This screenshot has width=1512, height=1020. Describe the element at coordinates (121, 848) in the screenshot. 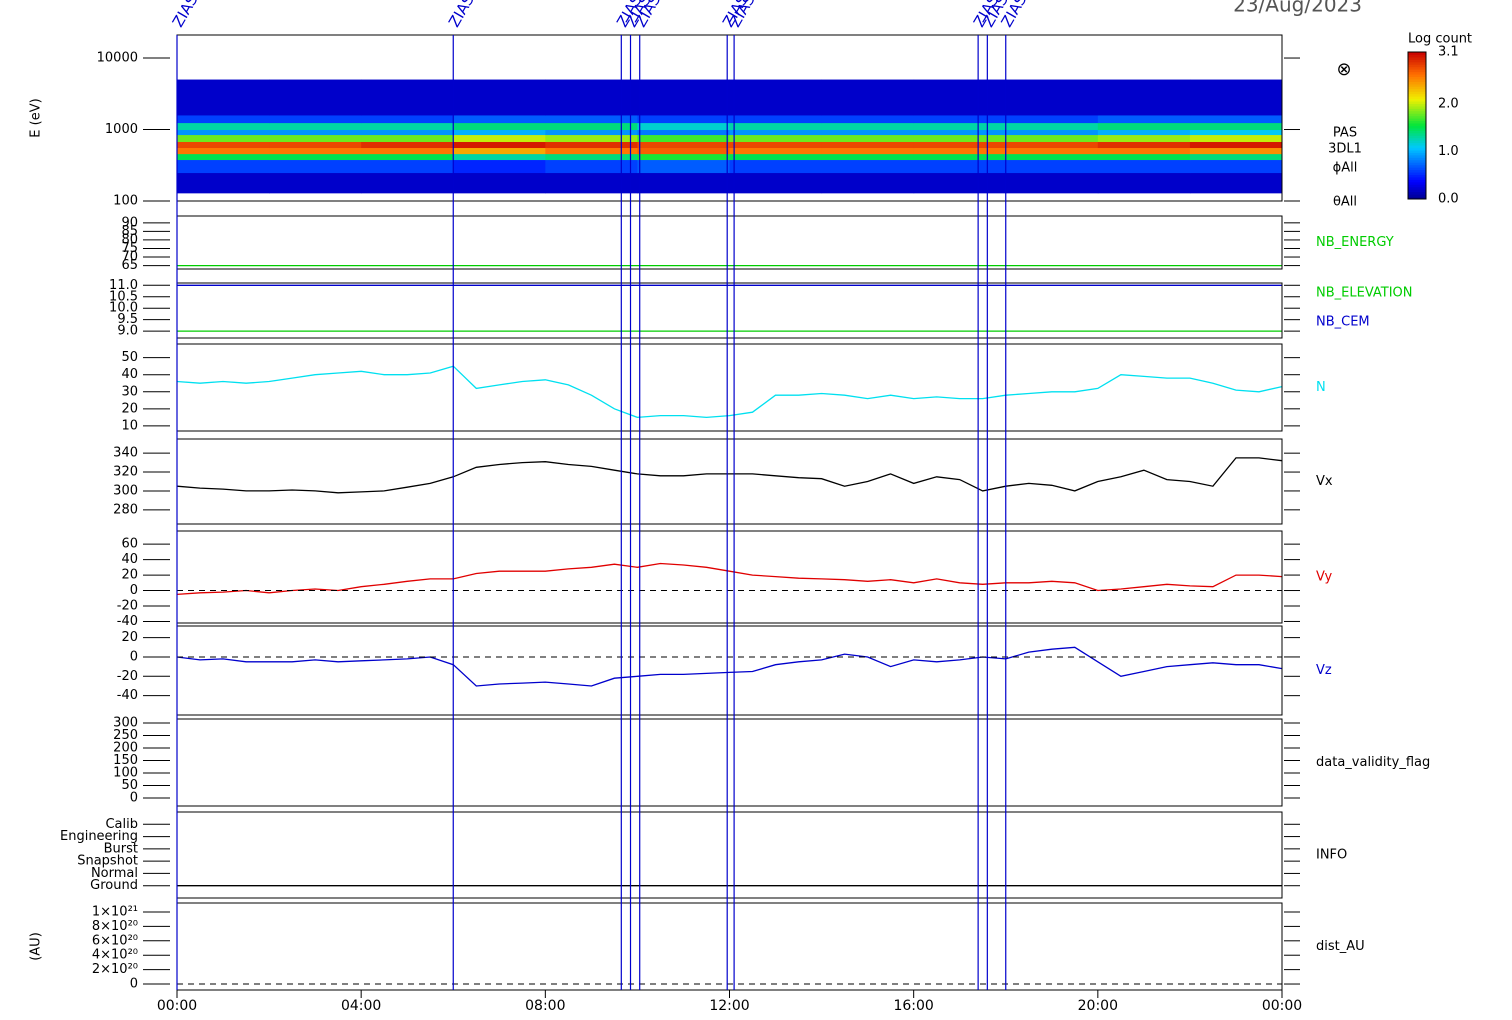

I see `y-tick-label: Burst` at that location.